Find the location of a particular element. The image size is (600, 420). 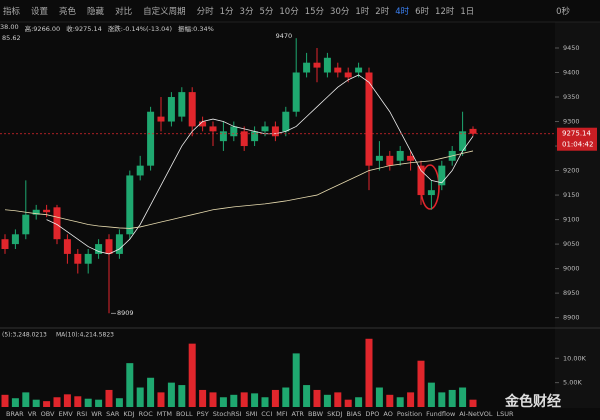

toolbar-item: 12时 is located at coordinates (445, 12).